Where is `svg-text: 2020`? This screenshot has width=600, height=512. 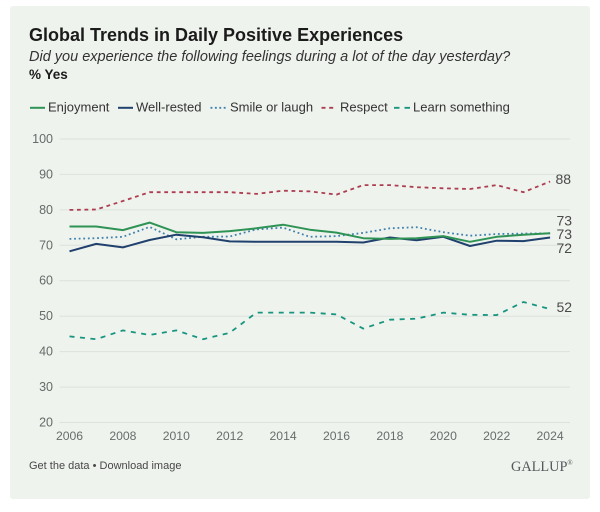
svg-text: 2020 is located at coordinates (443, 436).